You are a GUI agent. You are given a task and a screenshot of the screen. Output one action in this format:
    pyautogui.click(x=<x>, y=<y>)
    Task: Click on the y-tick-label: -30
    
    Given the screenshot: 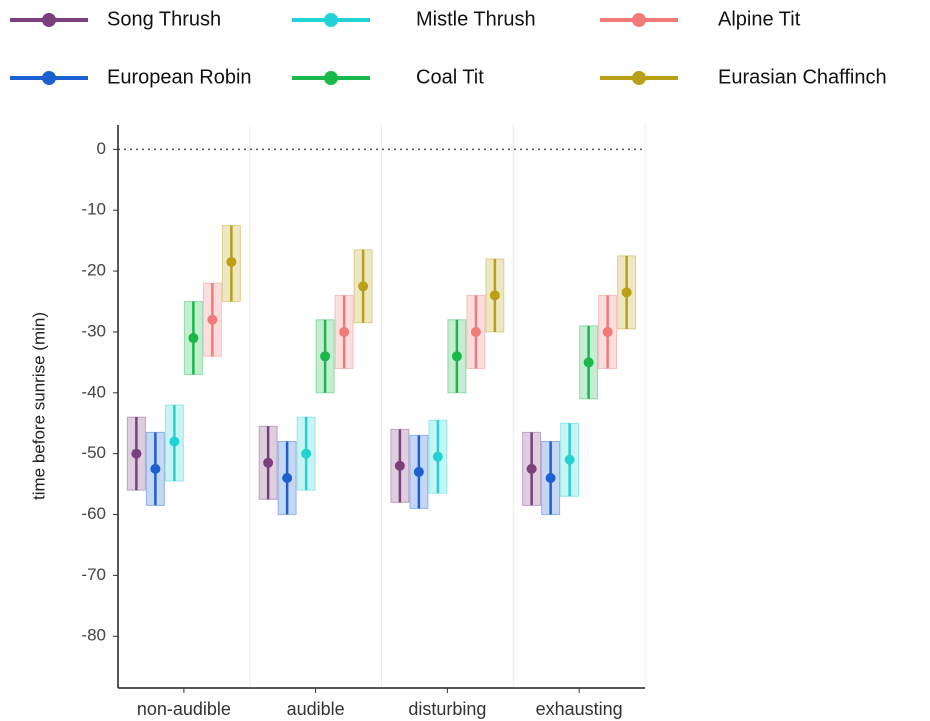 What is the action you would take?
    pyautogui.click(x=93, y=330)
    